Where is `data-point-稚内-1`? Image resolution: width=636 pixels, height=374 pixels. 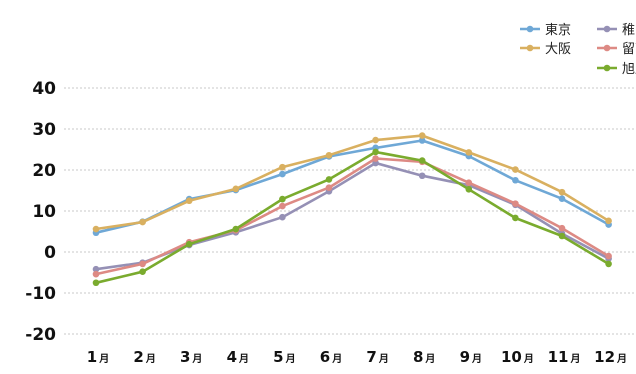 data-point-稚内-1 is located at coordinates (96, 269).